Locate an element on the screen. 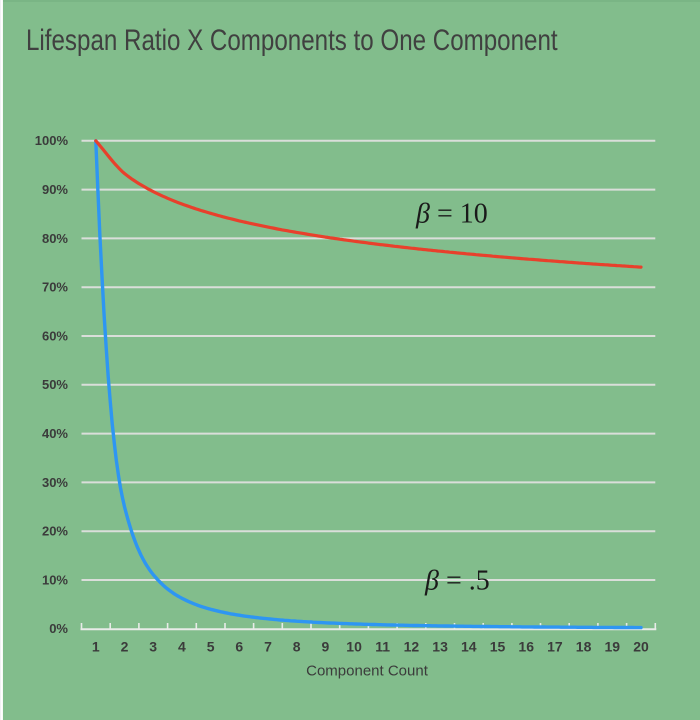  svg-text: 14 is located at coordinates (469, 647).